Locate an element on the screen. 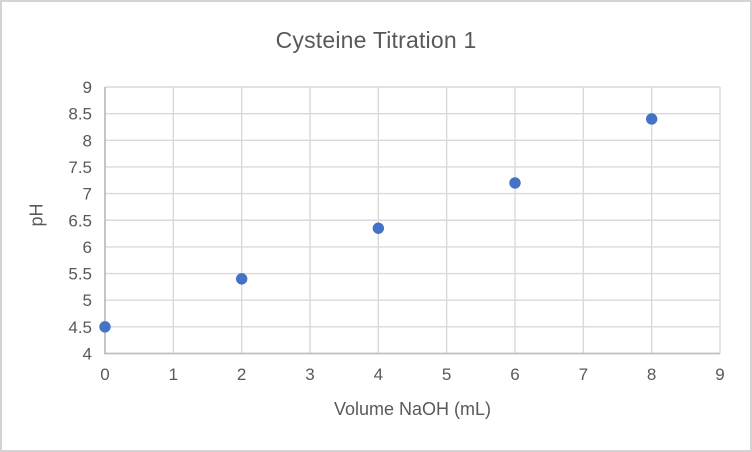 This screenshot has height=452, width=752. y-tick-label: 5 is located at coordinates (87, 300).